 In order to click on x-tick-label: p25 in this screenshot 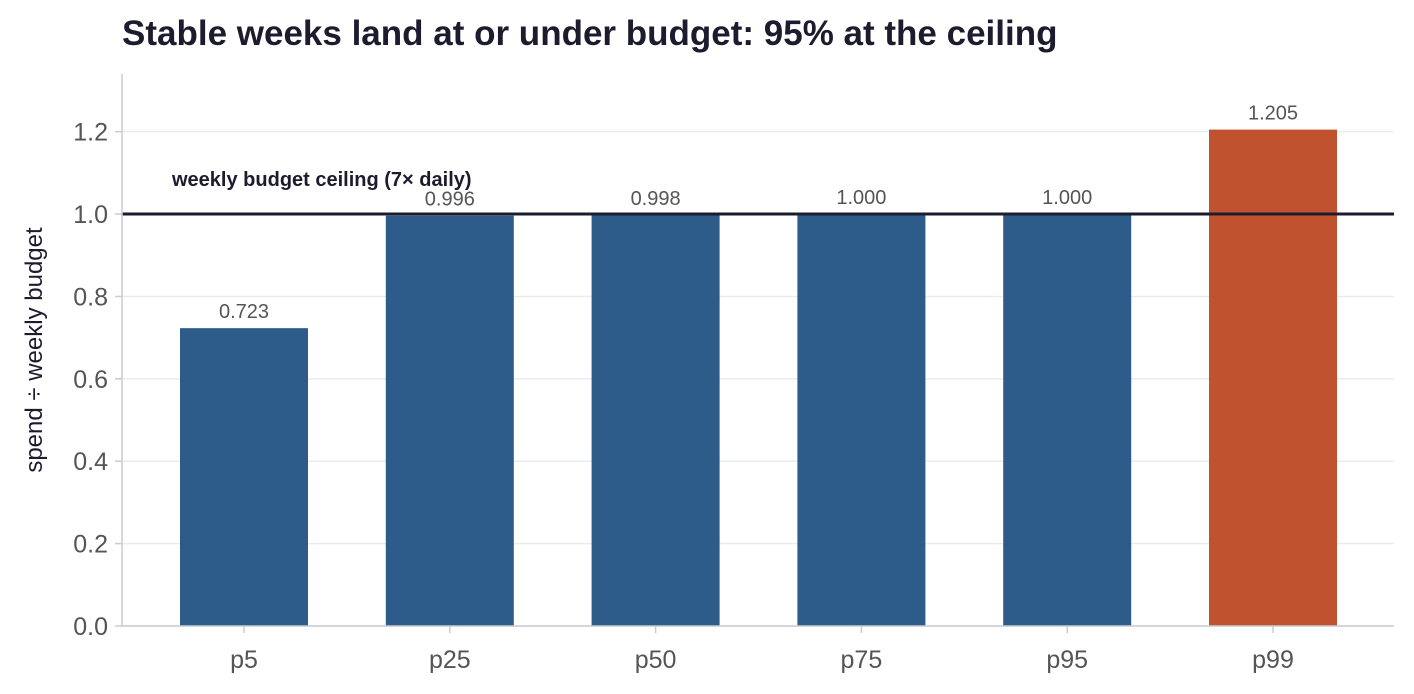, I will do `click(450, 660)`.